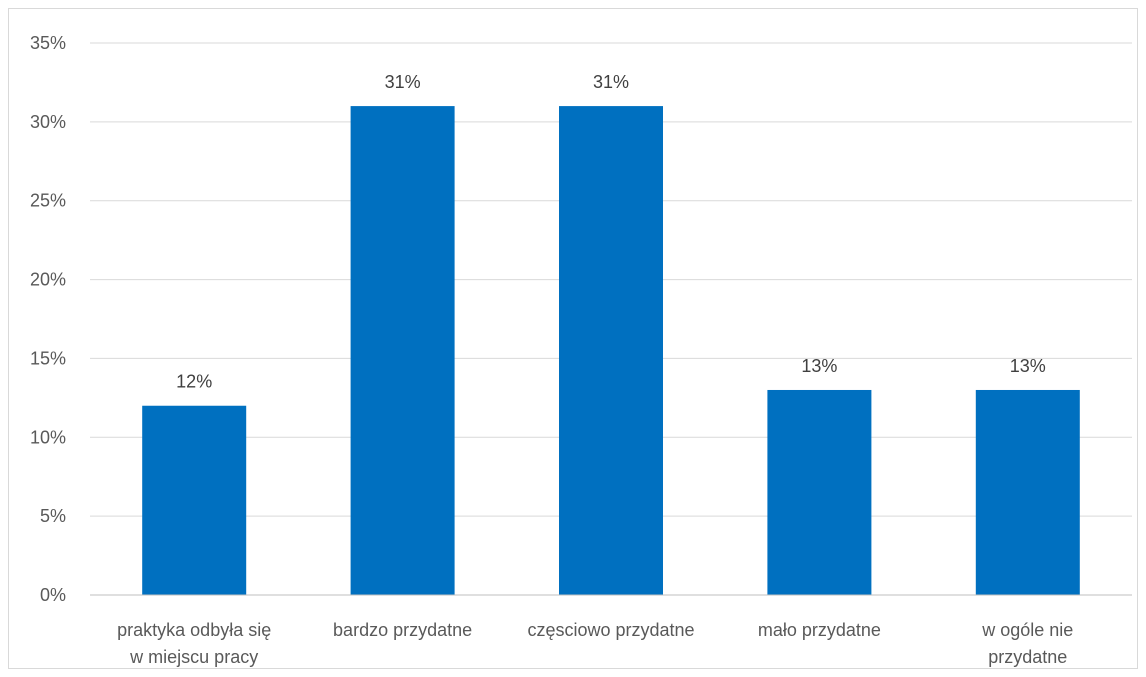  I want to click on x-tick-label: w miejscu pracy, so click(193, 657).